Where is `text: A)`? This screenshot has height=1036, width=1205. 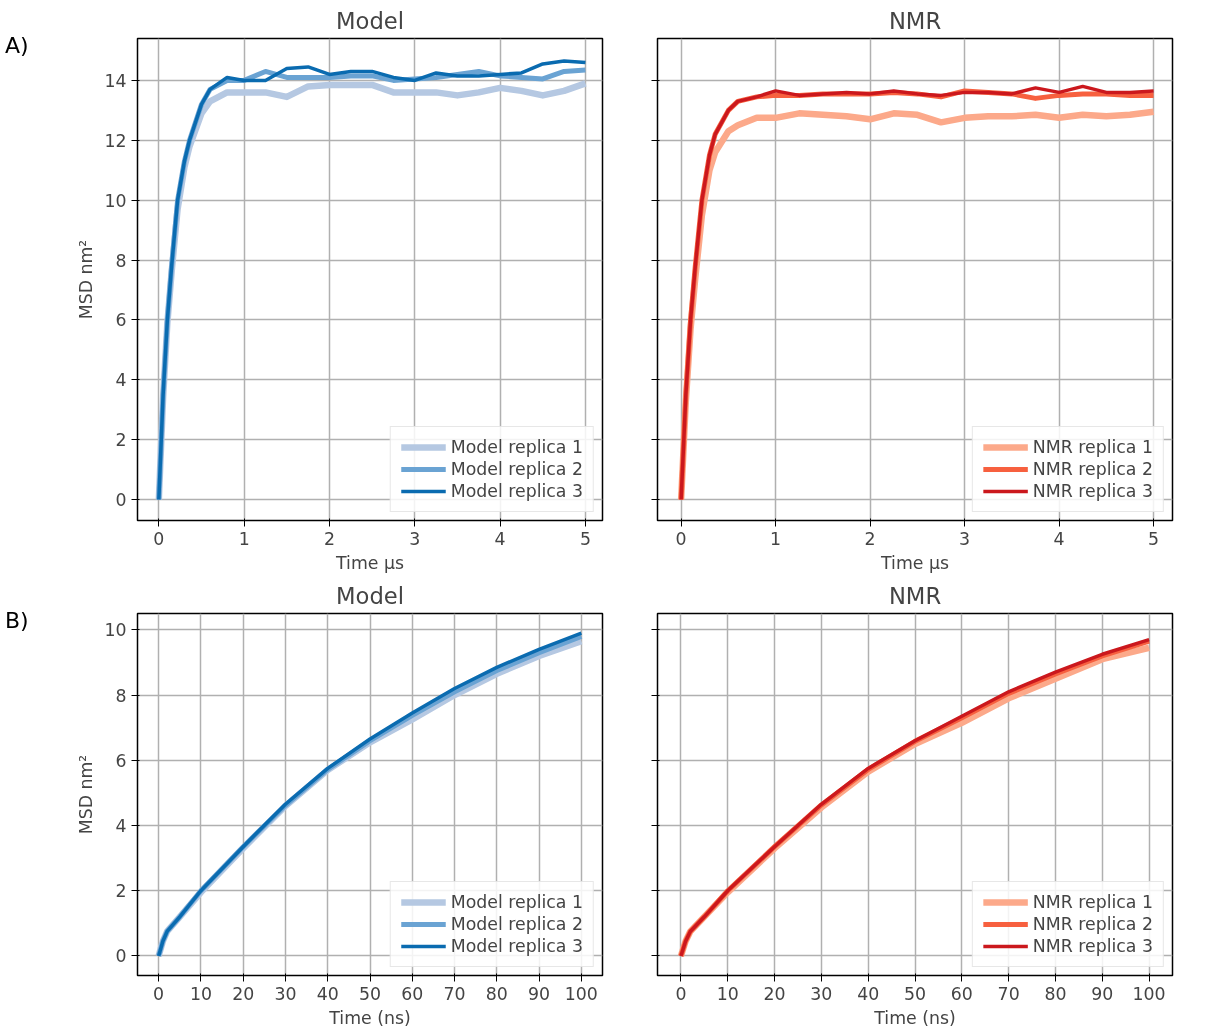
text: A) is located at coordinates (17, 46).